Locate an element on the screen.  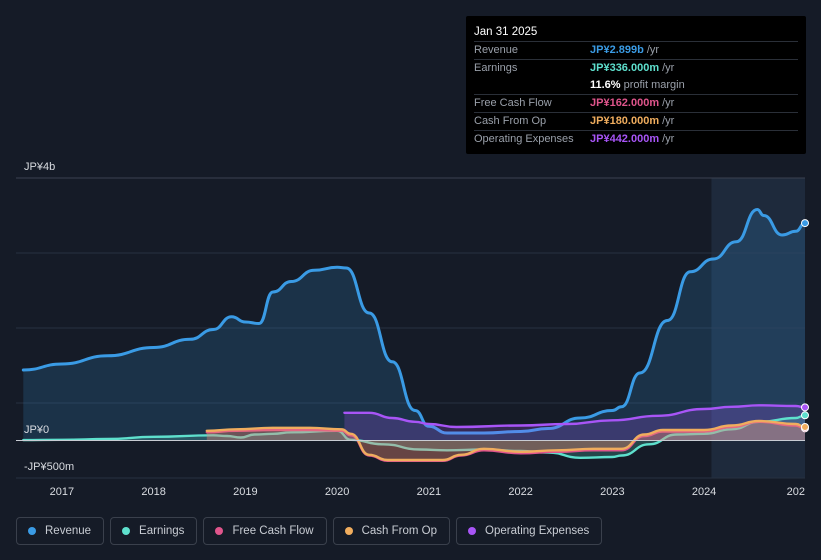
tooltip-row-opex: Operating Expenses JP¥442.000m /yr is located at coordinates (636, 139).